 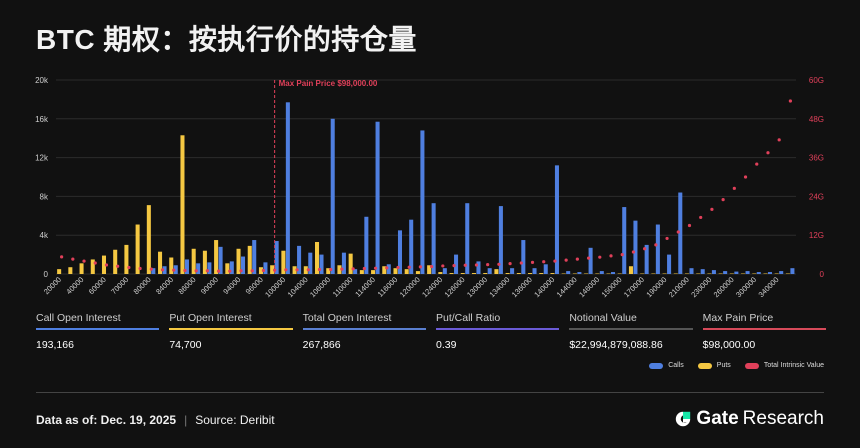 What do you see at coordinates (321, 345) in the screenshot?
I see `stat-value: 267,866` at bounding box center [321, 345].